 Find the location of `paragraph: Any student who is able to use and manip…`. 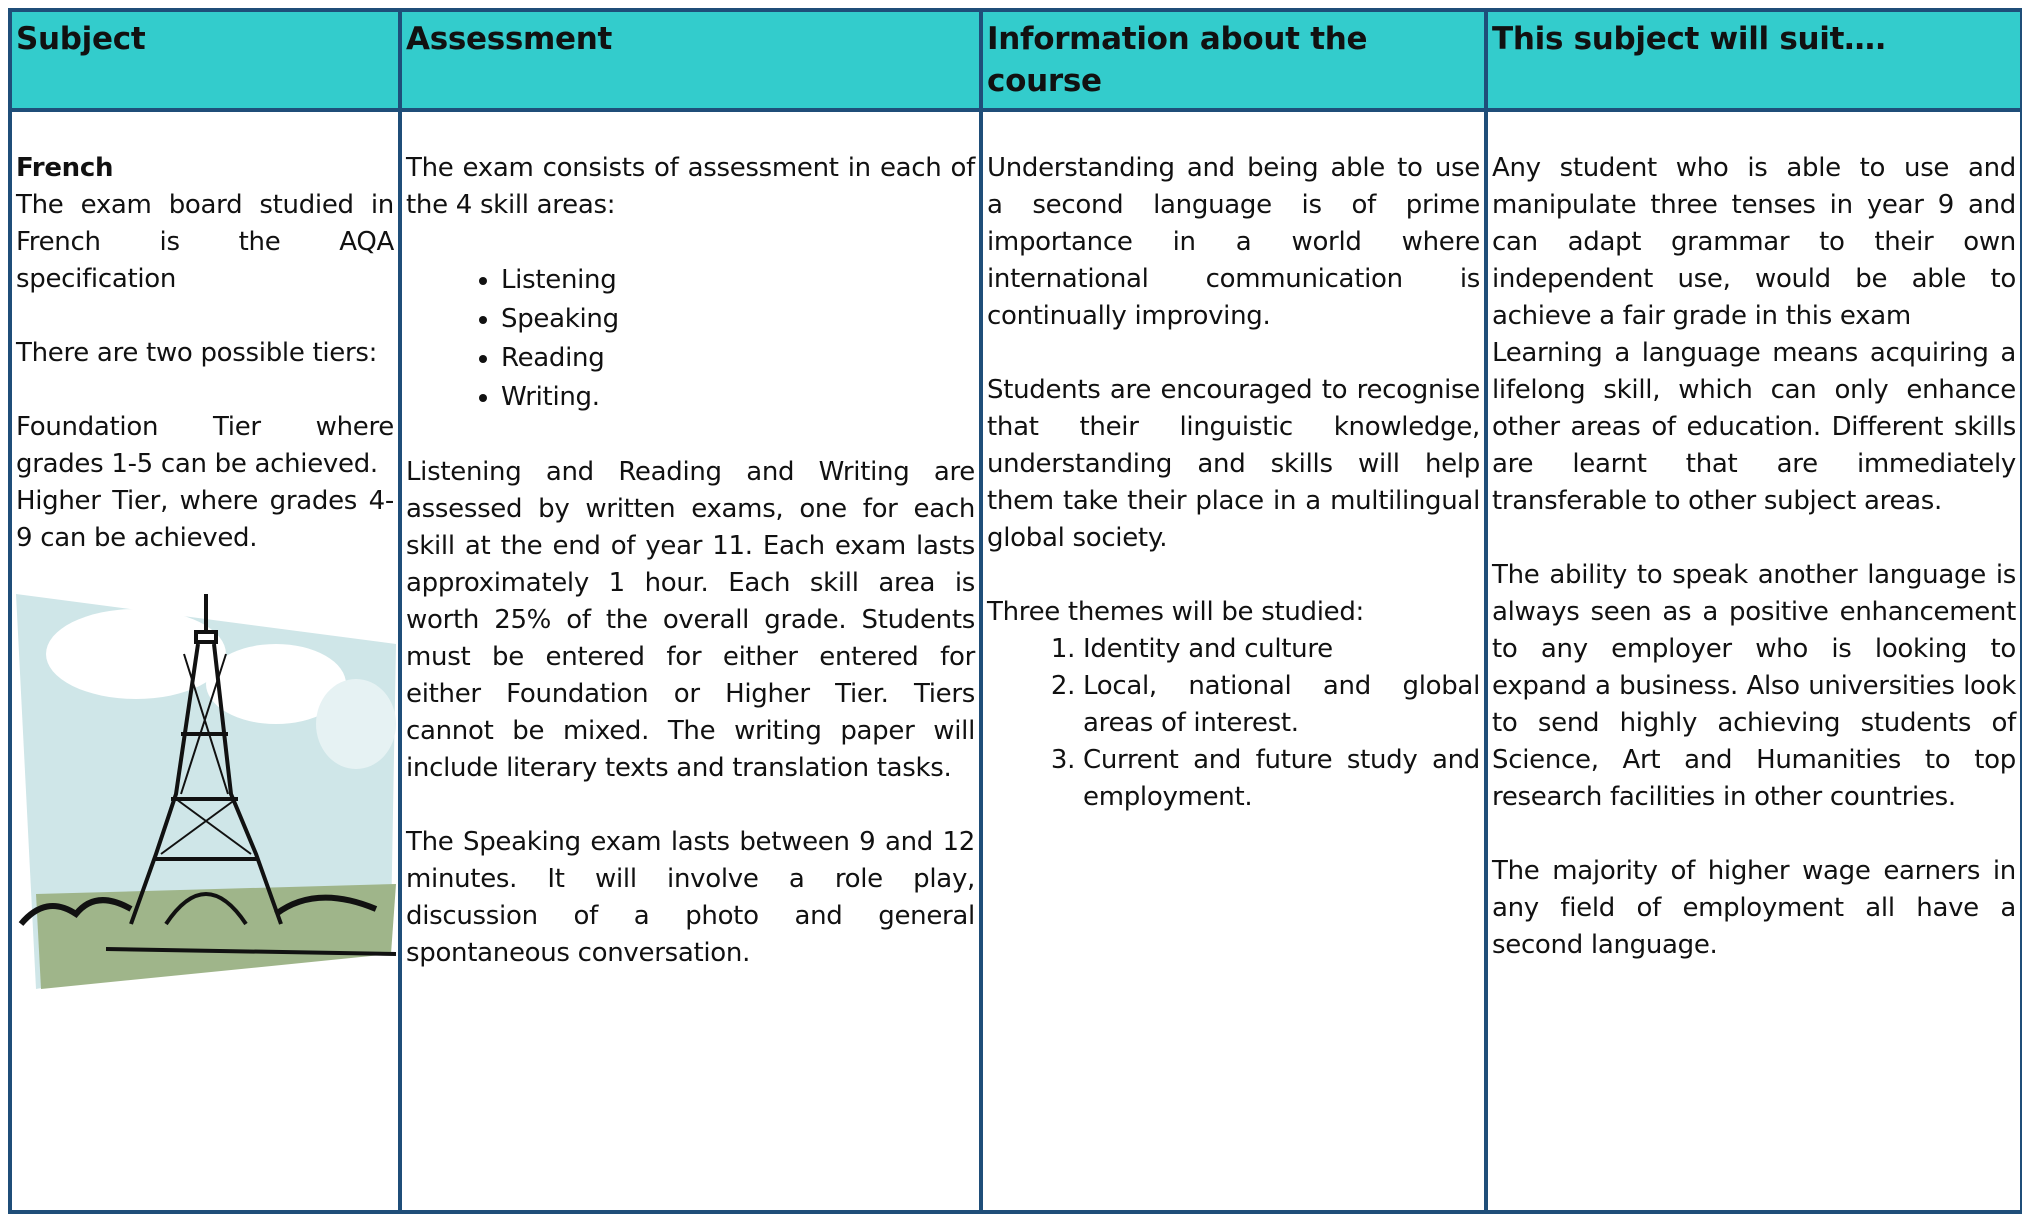

paragraph: Any student who is able to use and manip… is located at coordinates (1754, 242).